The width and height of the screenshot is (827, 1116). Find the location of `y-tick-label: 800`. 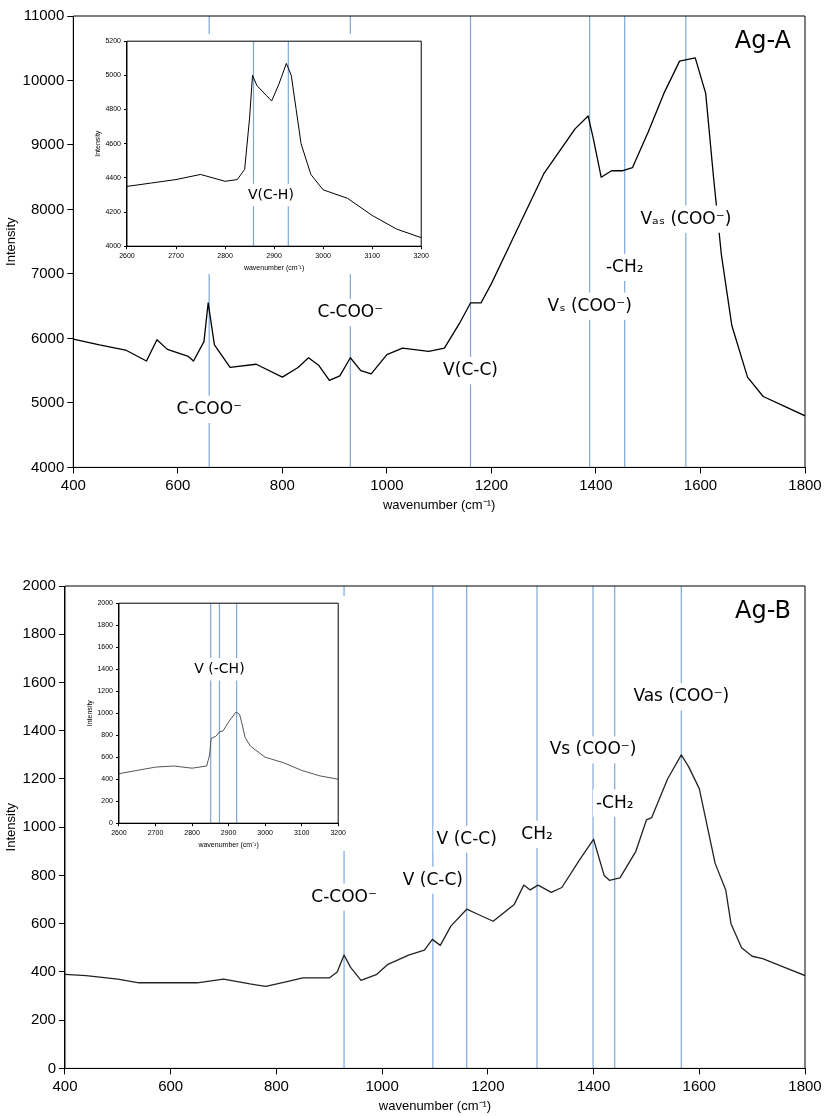

y-tick-label: 800 is located at coordinates (43, 874).